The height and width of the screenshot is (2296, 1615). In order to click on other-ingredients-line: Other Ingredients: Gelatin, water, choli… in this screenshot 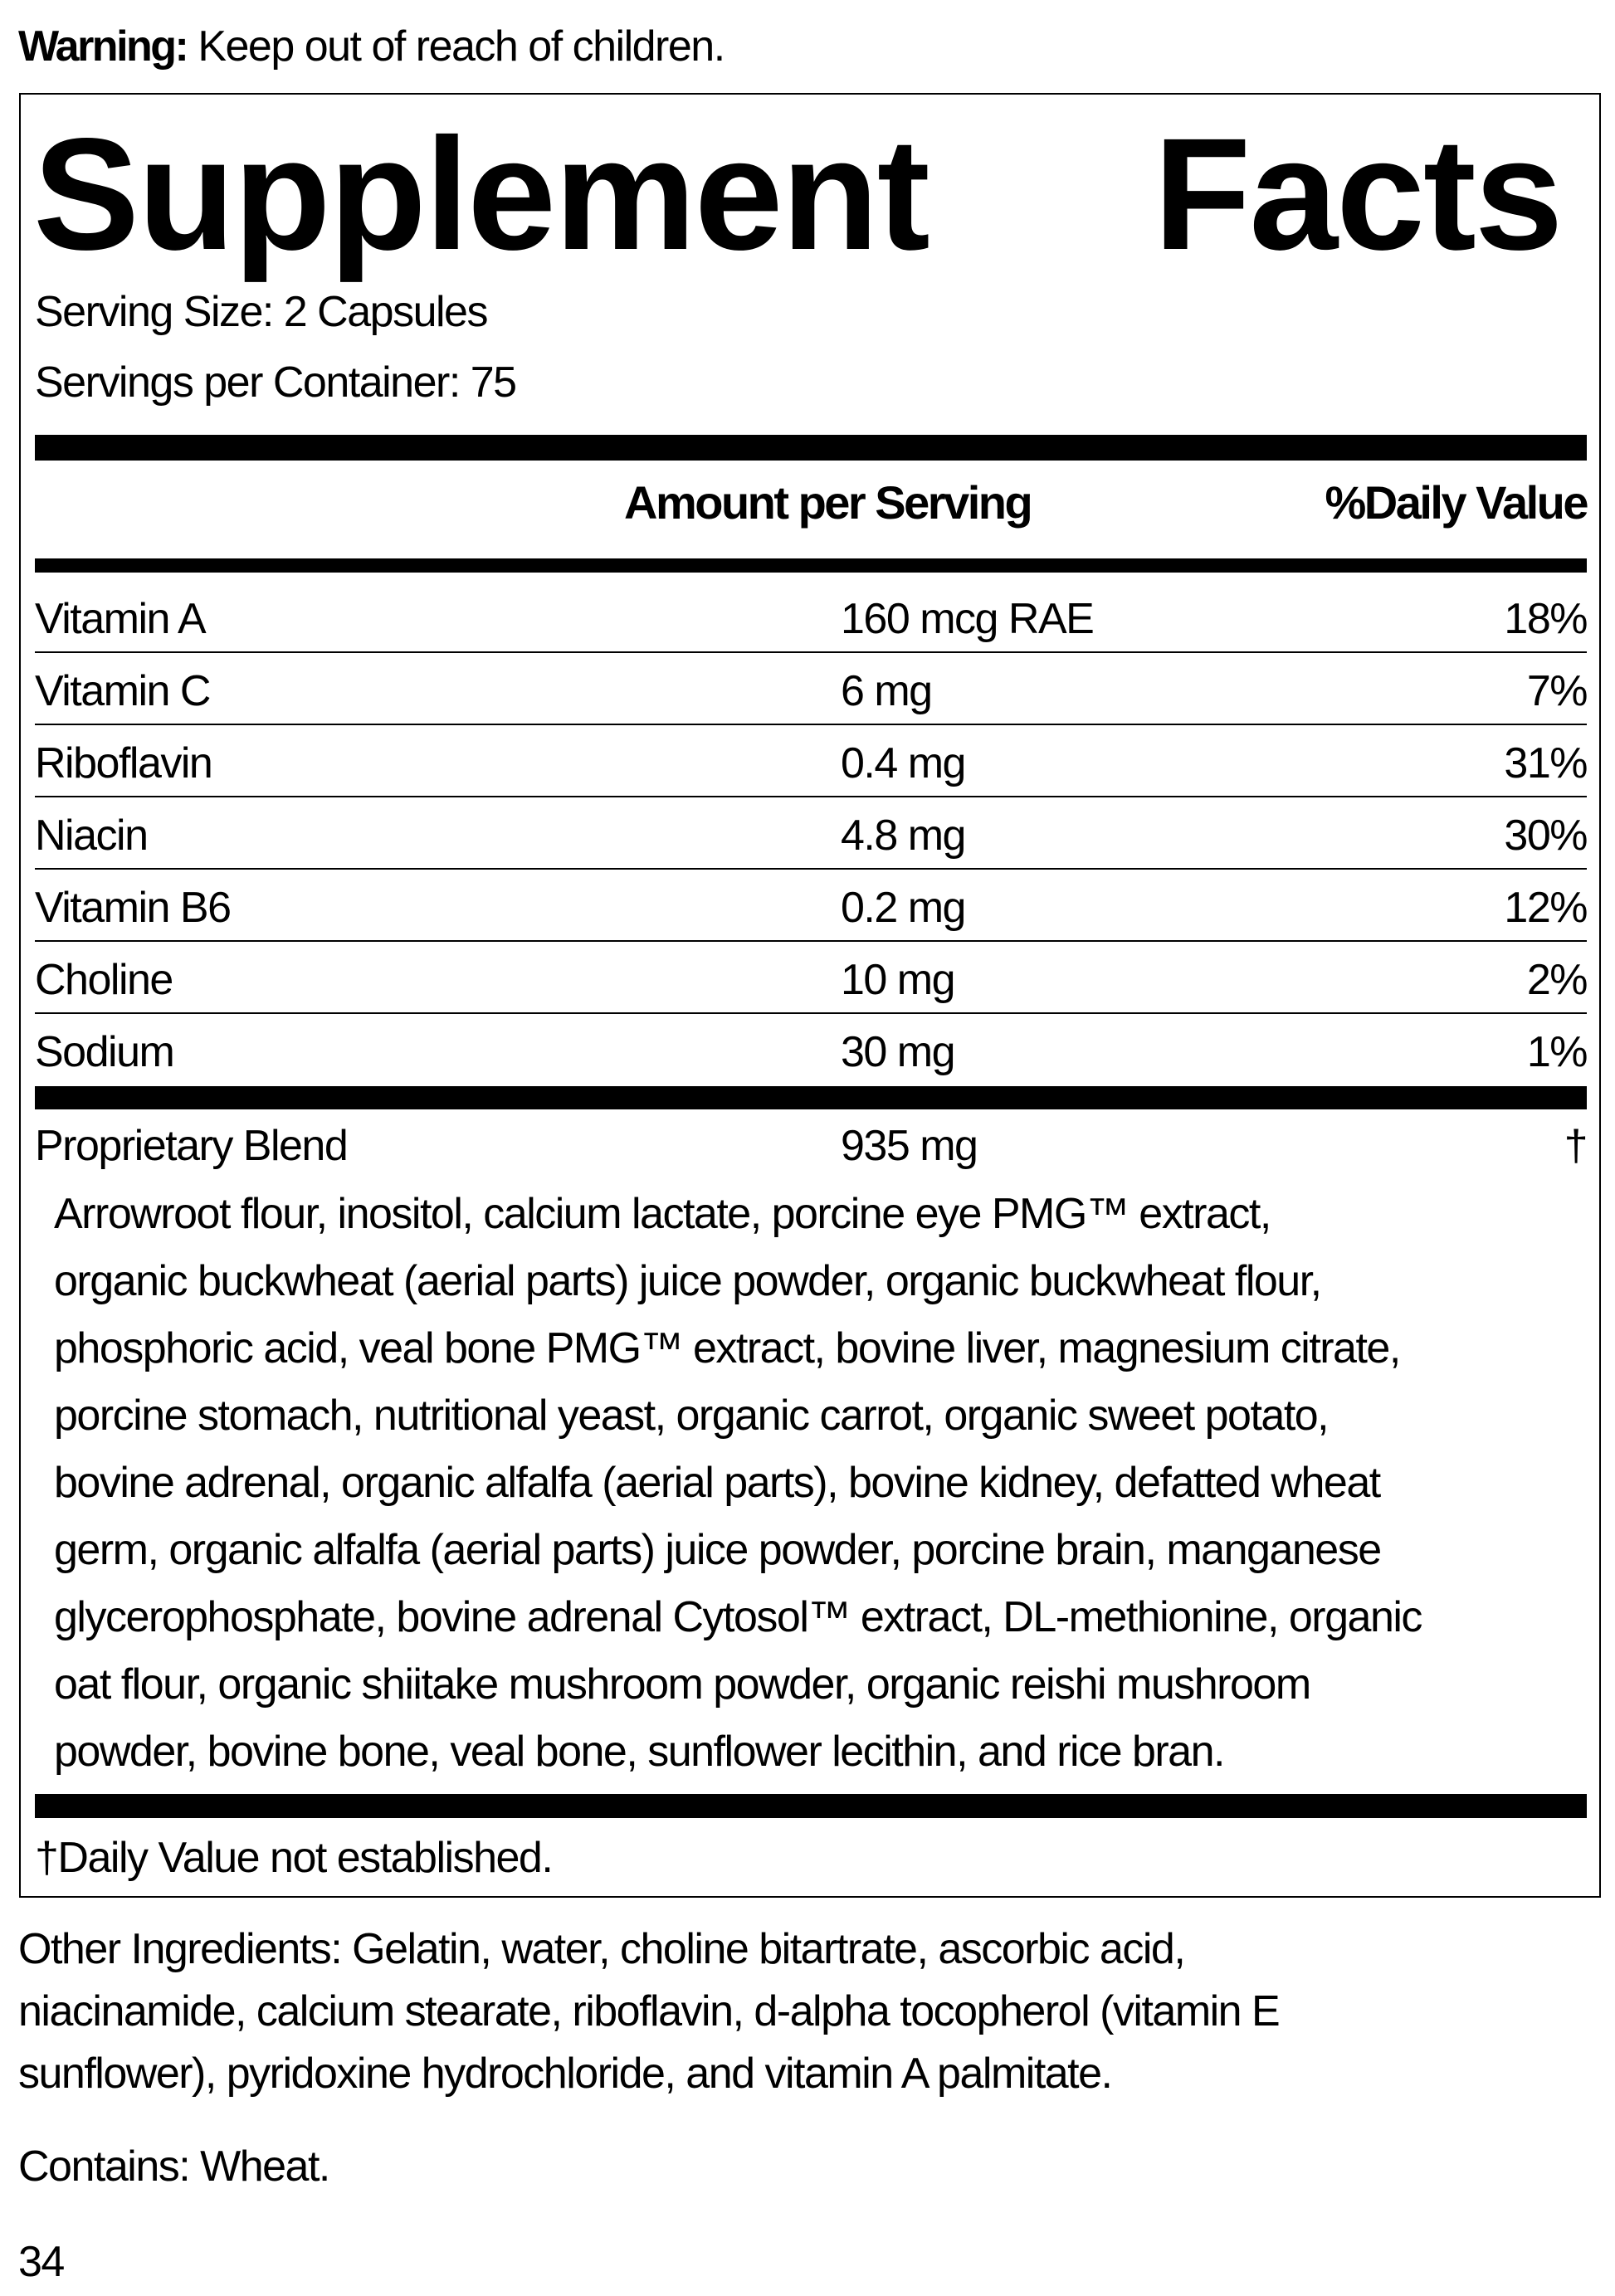, I will do `click(602, 1949)`.